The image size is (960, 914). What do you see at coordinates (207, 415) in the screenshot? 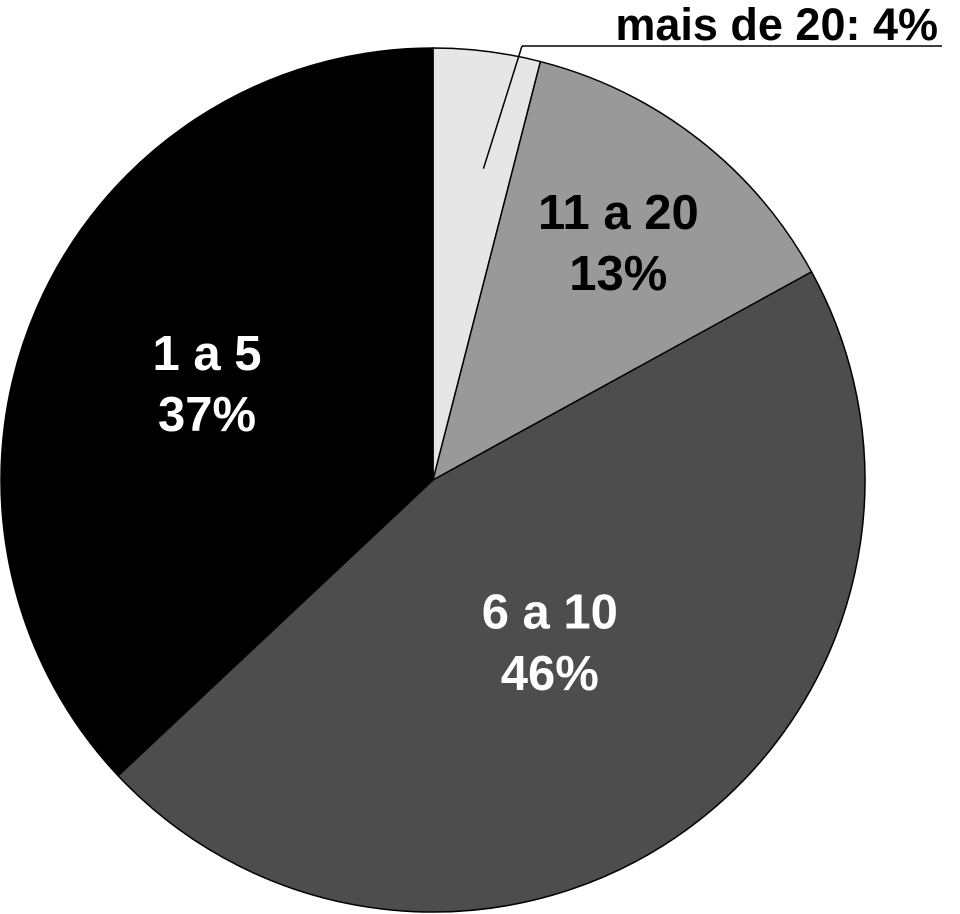
I see `slice-percent-1-a-5: 37%` at bounding box center [207, 415].